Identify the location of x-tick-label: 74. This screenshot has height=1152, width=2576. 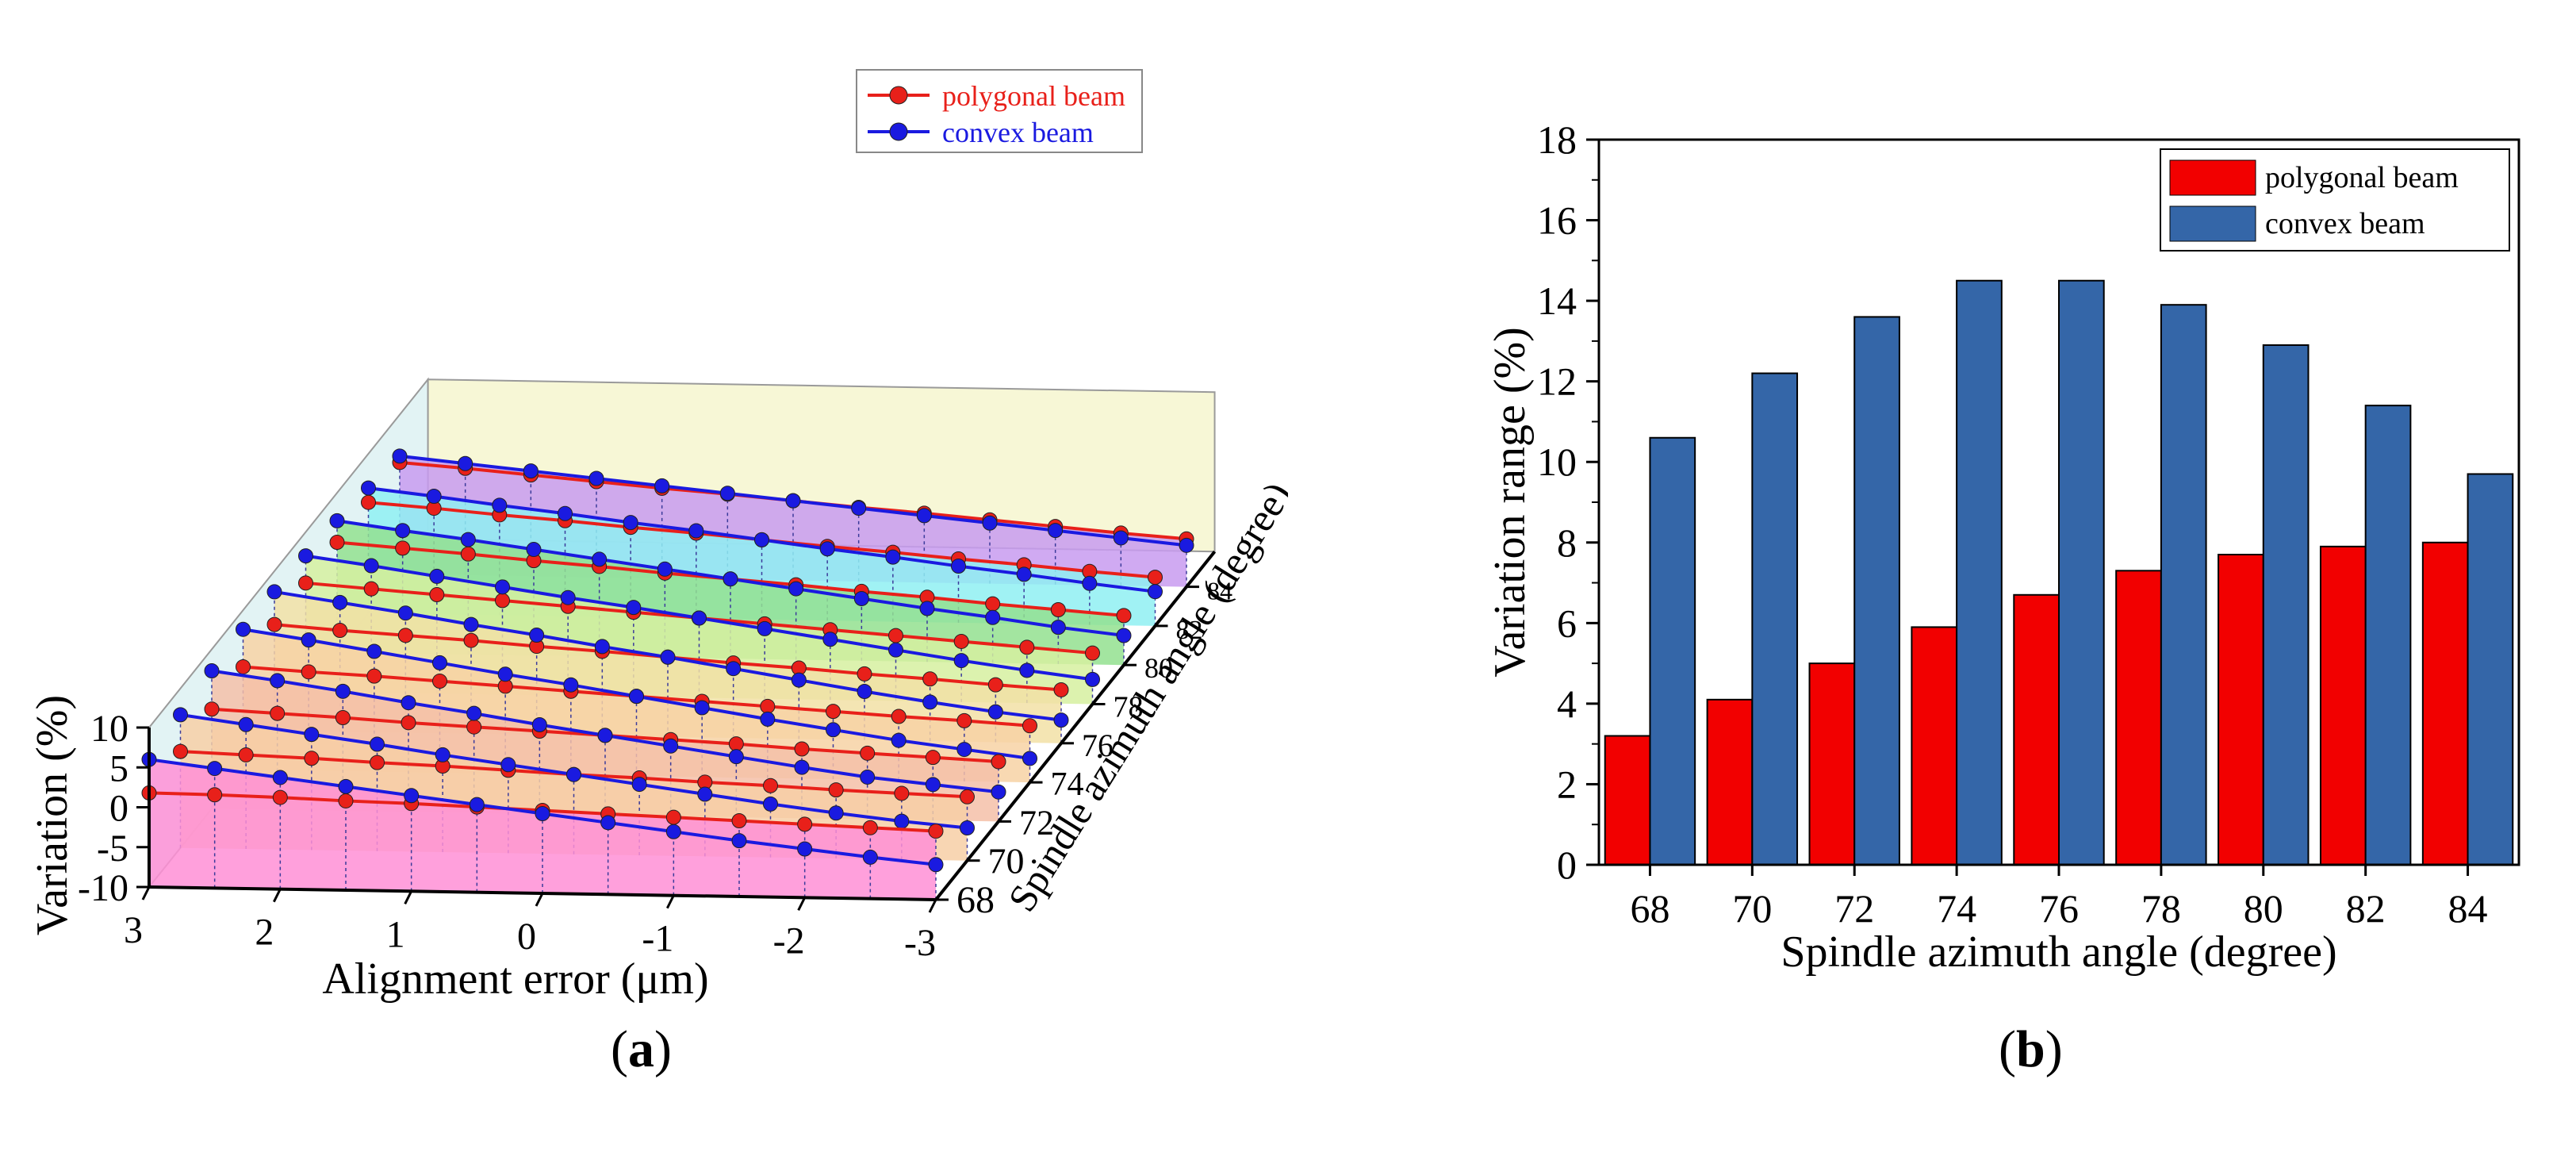
(1956, 909).